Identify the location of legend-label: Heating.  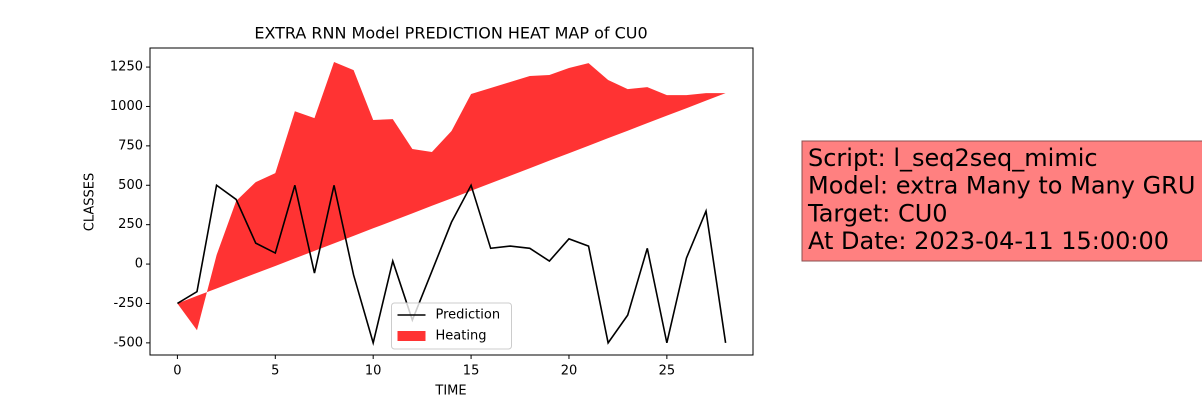
(461, 336).